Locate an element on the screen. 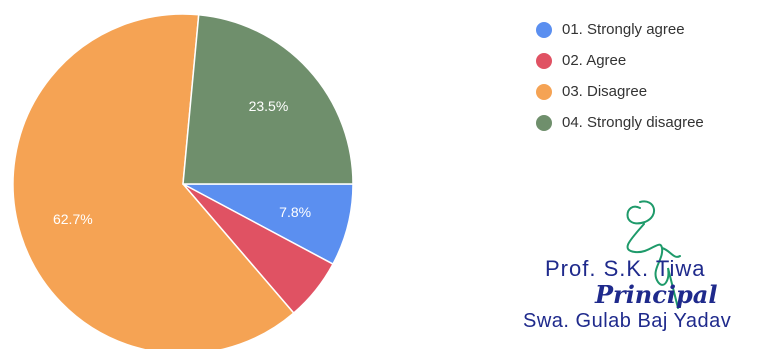 This screenshot has width=783, height=349. legend-item-strongly-disagree: 04. Strongly disagree is located at coordinates (620, 122).